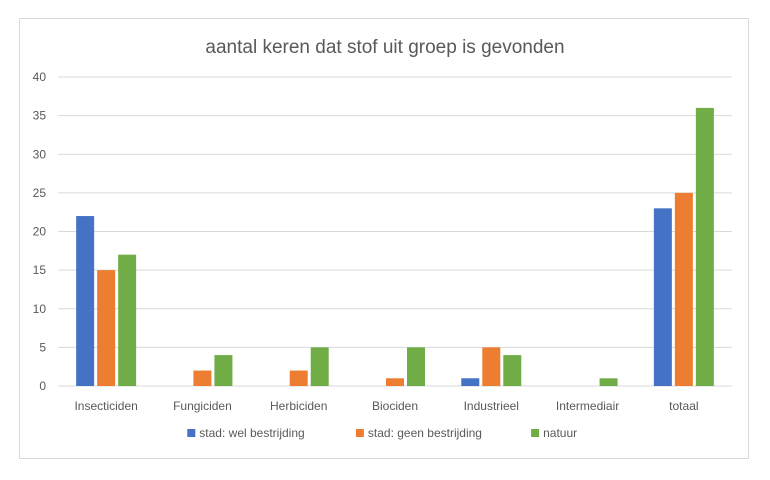 This screenshot has width=770, height=480. What do you see at coordinates (491, 406) in the screenshot?
I see `x-tick-label: Industrieel` at bounding box center [491, 406].